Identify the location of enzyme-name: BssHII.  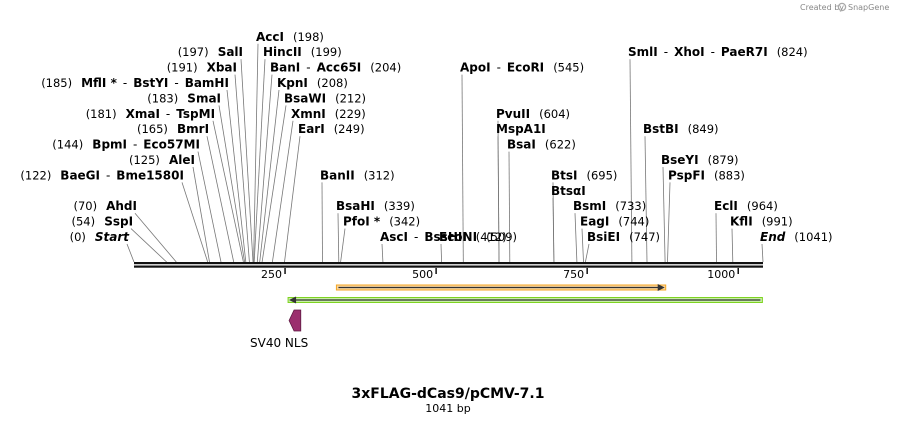
(445, 237).